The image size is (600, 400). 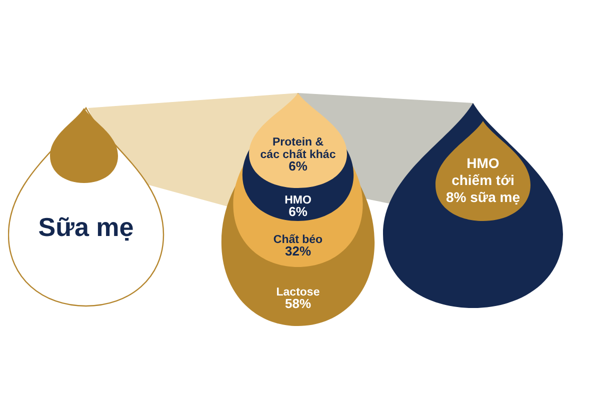 What do you see at coordinates (298, 200) in the screenshot?
I see `category-label: HMO` at bounding box center [298, 200].